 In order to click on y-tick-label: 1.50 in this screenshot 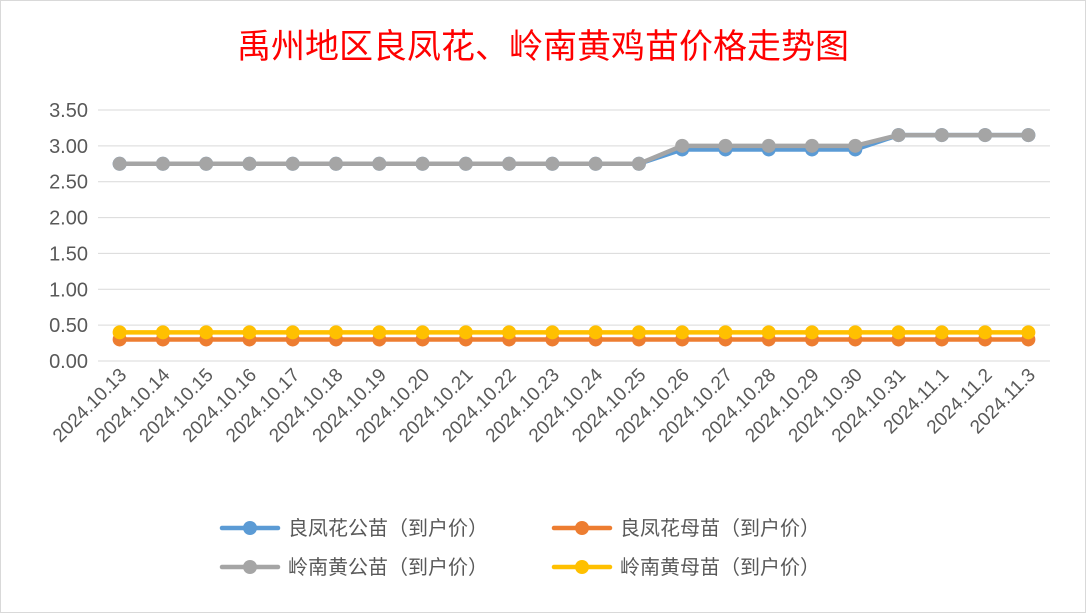, I will do `click(68, 254)`.